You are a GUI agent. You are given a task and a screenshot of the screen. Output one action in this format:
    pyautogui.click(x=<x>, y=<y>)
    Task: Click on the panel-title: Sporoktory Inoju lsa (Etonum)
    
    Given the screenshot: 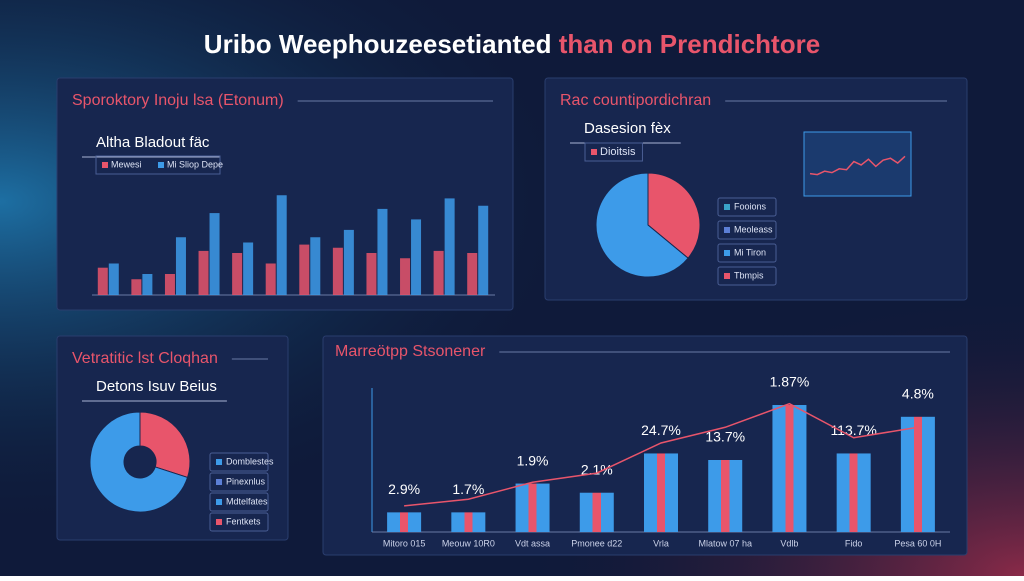 What is the action you would take?
    pyautogui.click(x=178, y=100)
    